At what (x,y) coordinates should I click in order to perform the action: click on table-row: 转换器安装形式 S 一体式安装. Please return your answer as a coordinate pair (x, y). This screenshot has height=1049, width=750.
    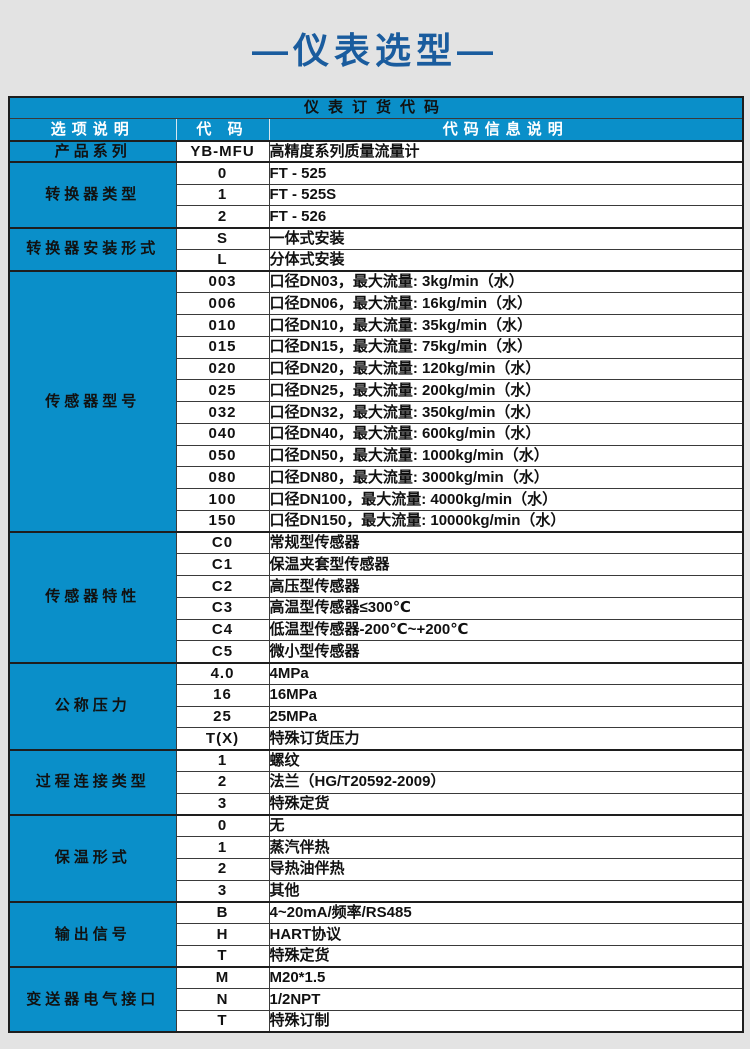
    Looking at the image, I should click on (376, 249).